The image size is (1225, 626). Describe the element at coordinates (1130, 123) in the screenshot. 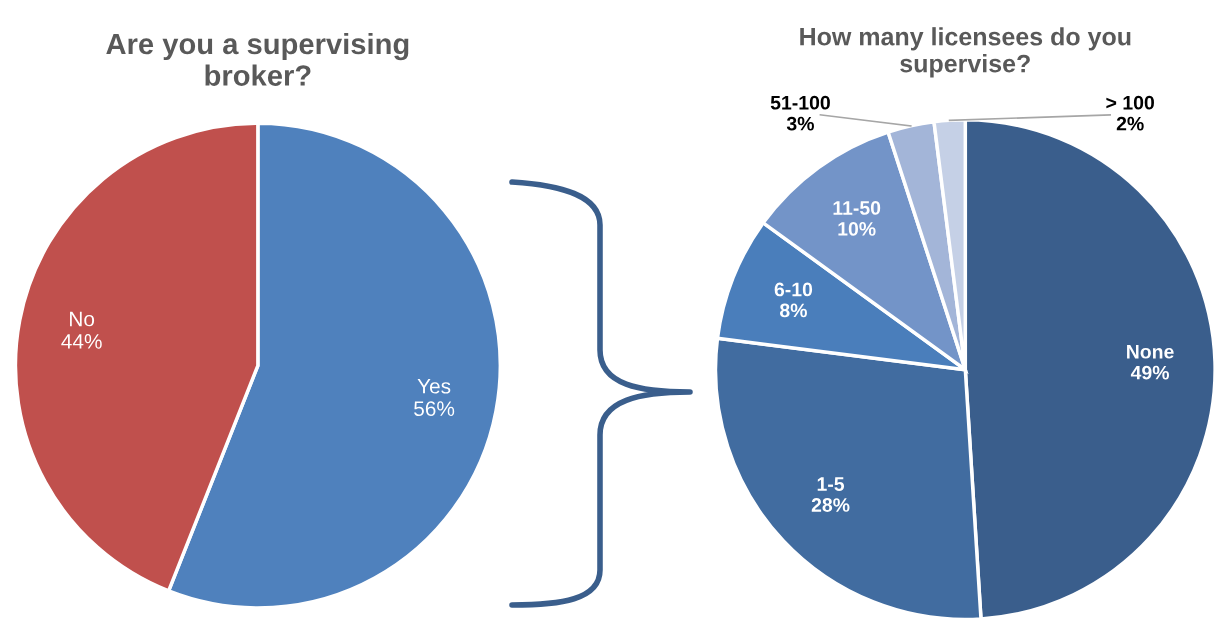

I see `data-label: 2%` at that location.